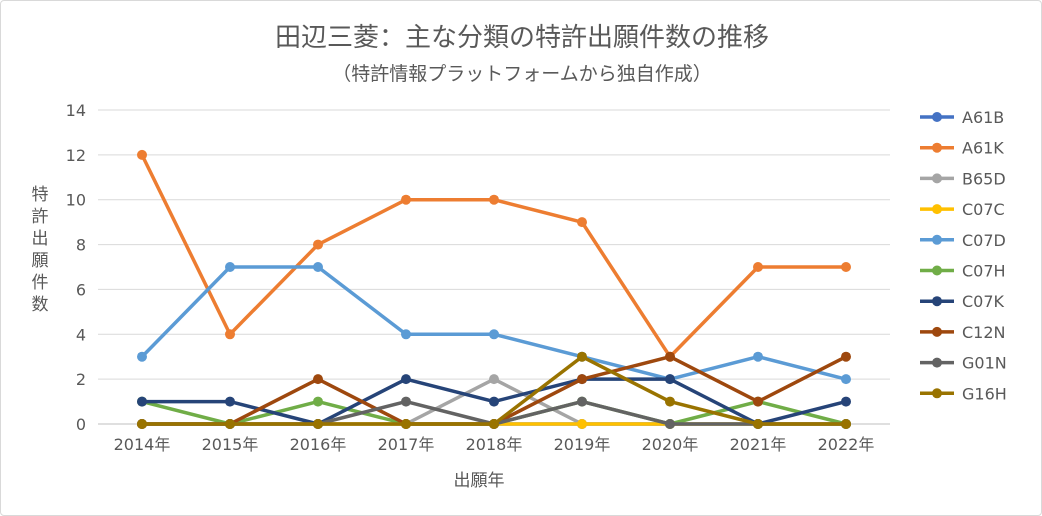 This screenshot has height=516, width=1042. I want to click on legend-label: C07K, so click(983, 301).